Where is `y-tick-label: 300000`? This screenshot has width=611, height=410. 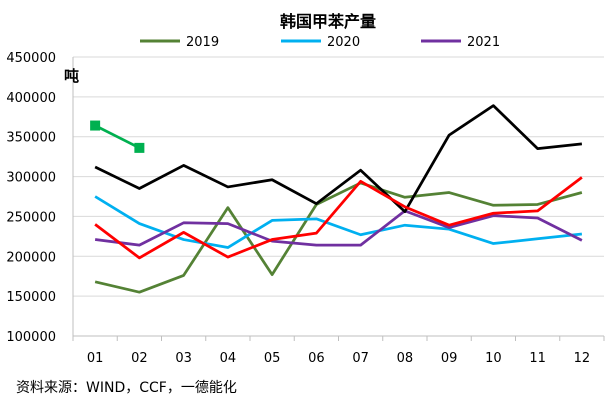
y-tick-label: 300000 is located at coordinates (31, 178).